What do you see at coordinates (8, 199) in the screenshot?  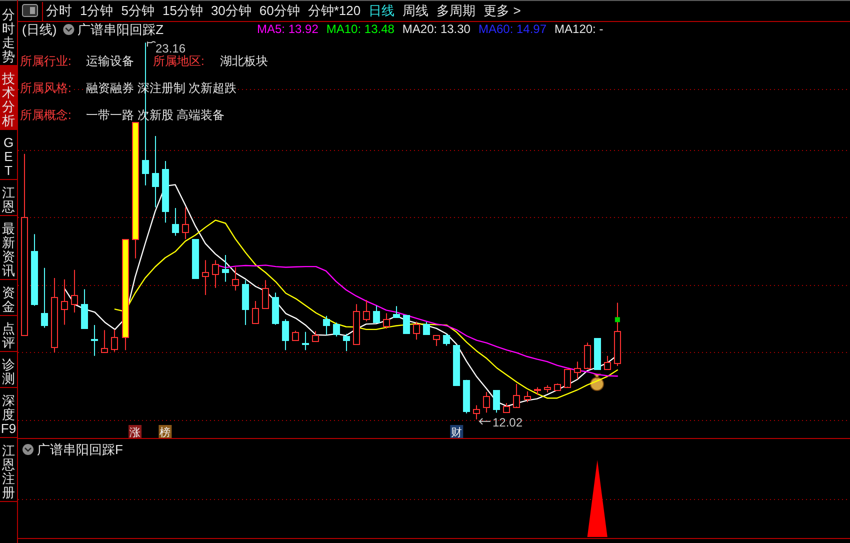 I see `text: 江恩` at bounding box center [8, 199].